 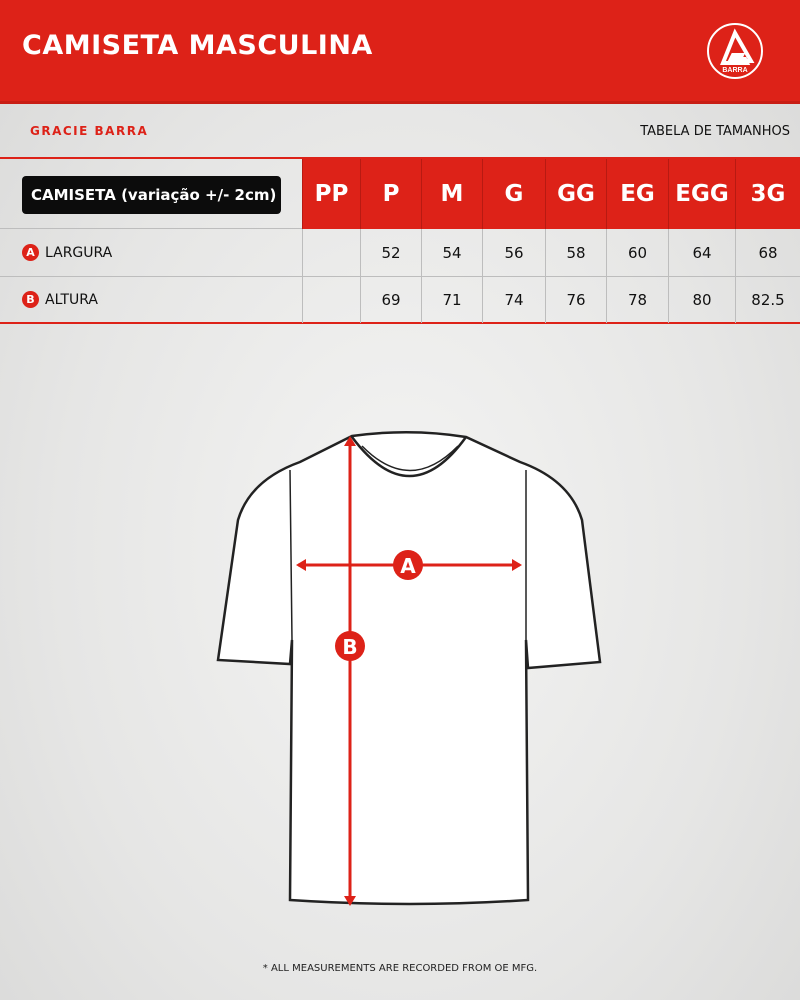 What do you see at coordinates (451, 299) in the screenshot?
I see `table-cell: 71` at bounding box center [451, 299].